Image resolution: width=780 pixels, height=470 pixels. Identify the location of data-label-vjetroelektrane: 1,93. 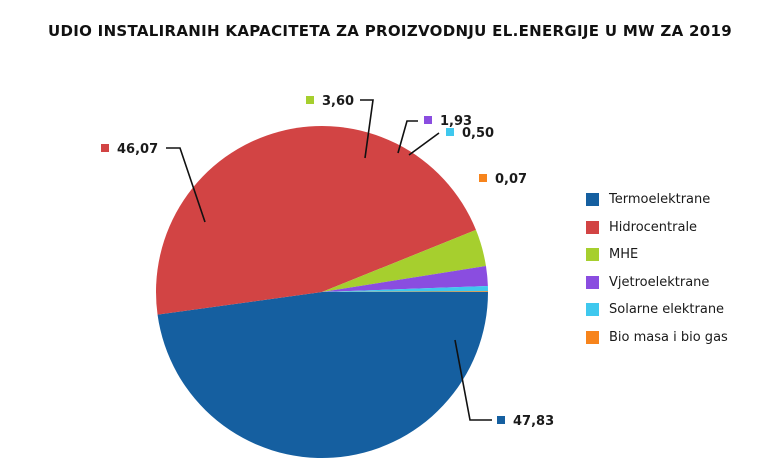
(456, 121).